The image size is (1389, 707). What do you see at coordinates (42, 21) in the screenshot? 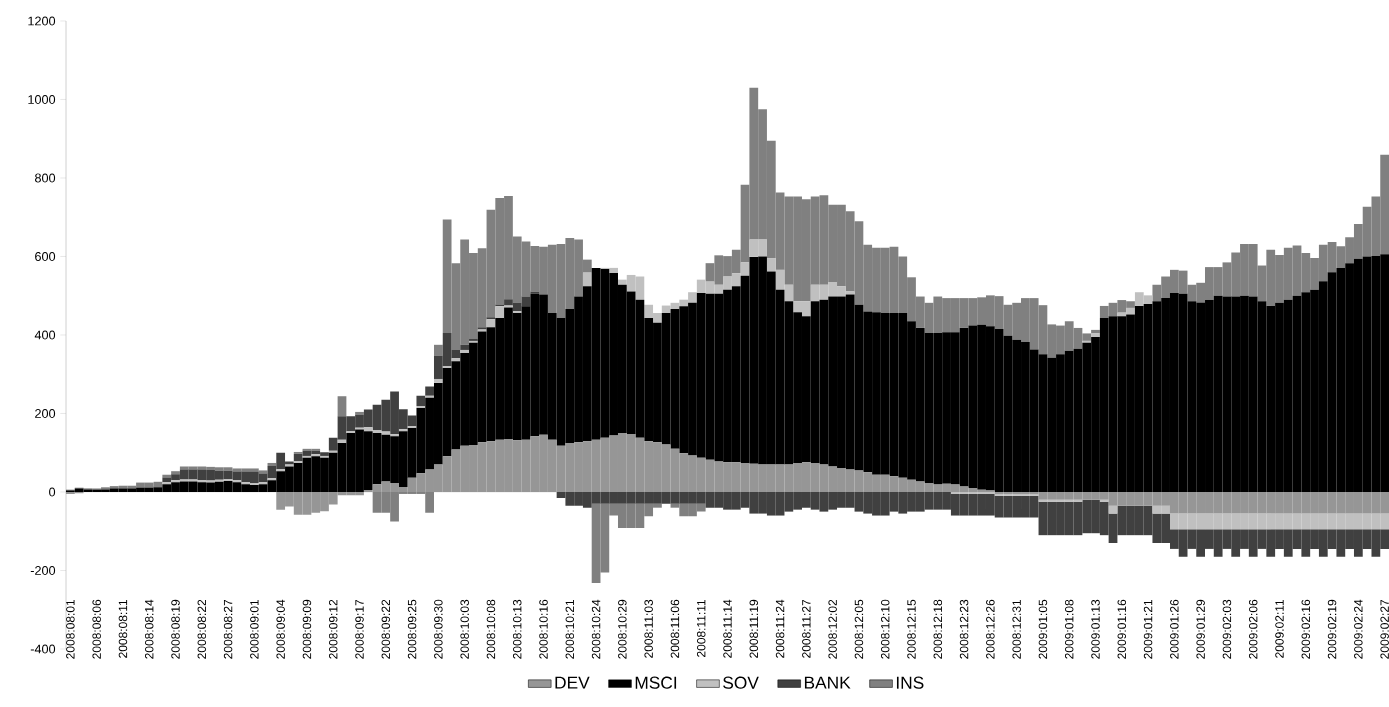
I see `y-tick-label: 1200` at bounding box center [42, 21].